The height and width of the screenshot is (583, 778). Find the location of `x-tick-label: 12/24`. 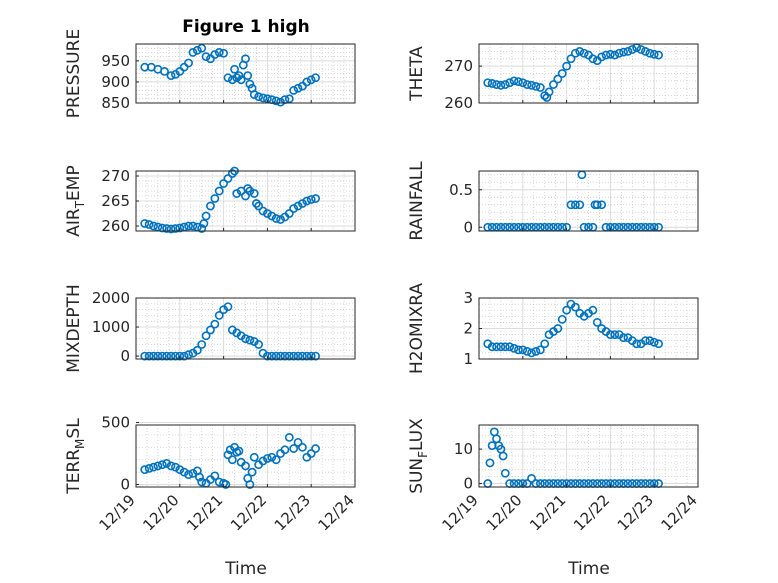

x-tick-label: 12/24 is located at coordinates (679, 512).